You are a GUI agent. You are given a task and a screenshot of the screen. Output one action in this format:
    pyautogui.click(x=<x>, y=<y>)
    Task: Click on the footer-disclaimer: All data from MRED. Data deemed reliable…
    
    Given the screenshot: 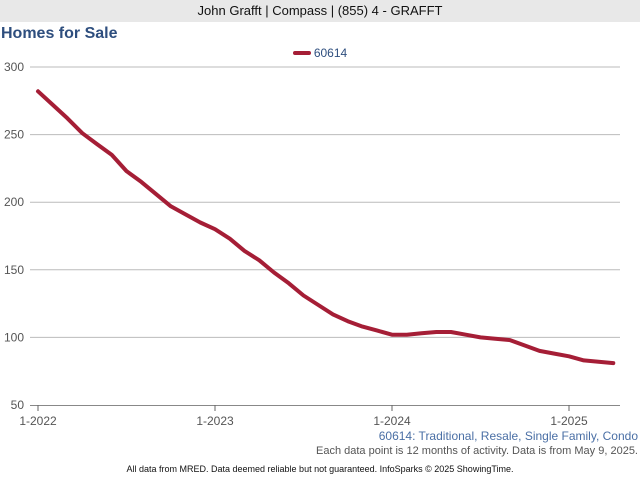 What is the action you would take?
    pyautogui.click(x=320, y=469)
    